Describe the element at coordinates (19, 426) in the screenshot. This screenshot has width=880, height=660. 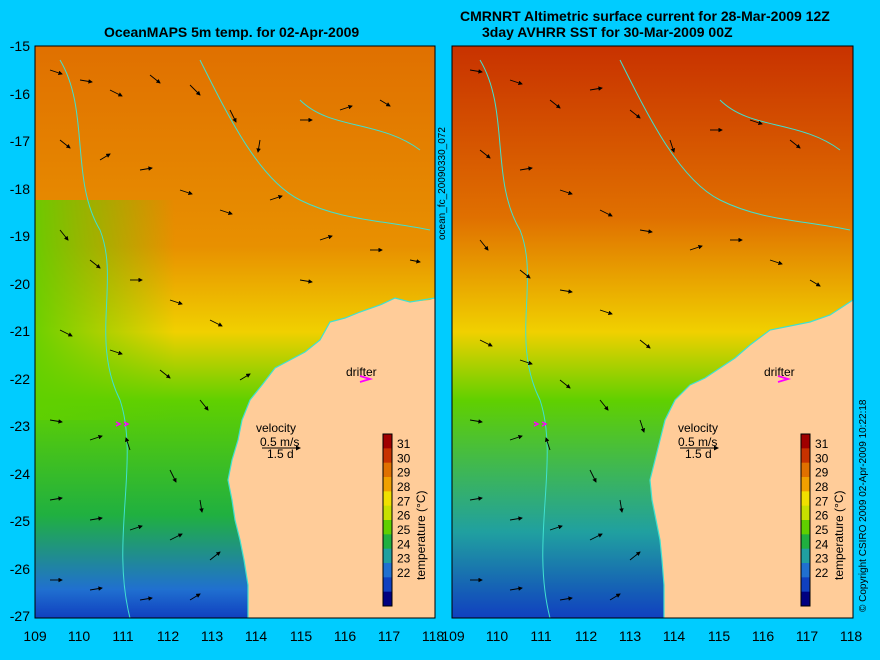
I see `lat-tick: -23` at that location.